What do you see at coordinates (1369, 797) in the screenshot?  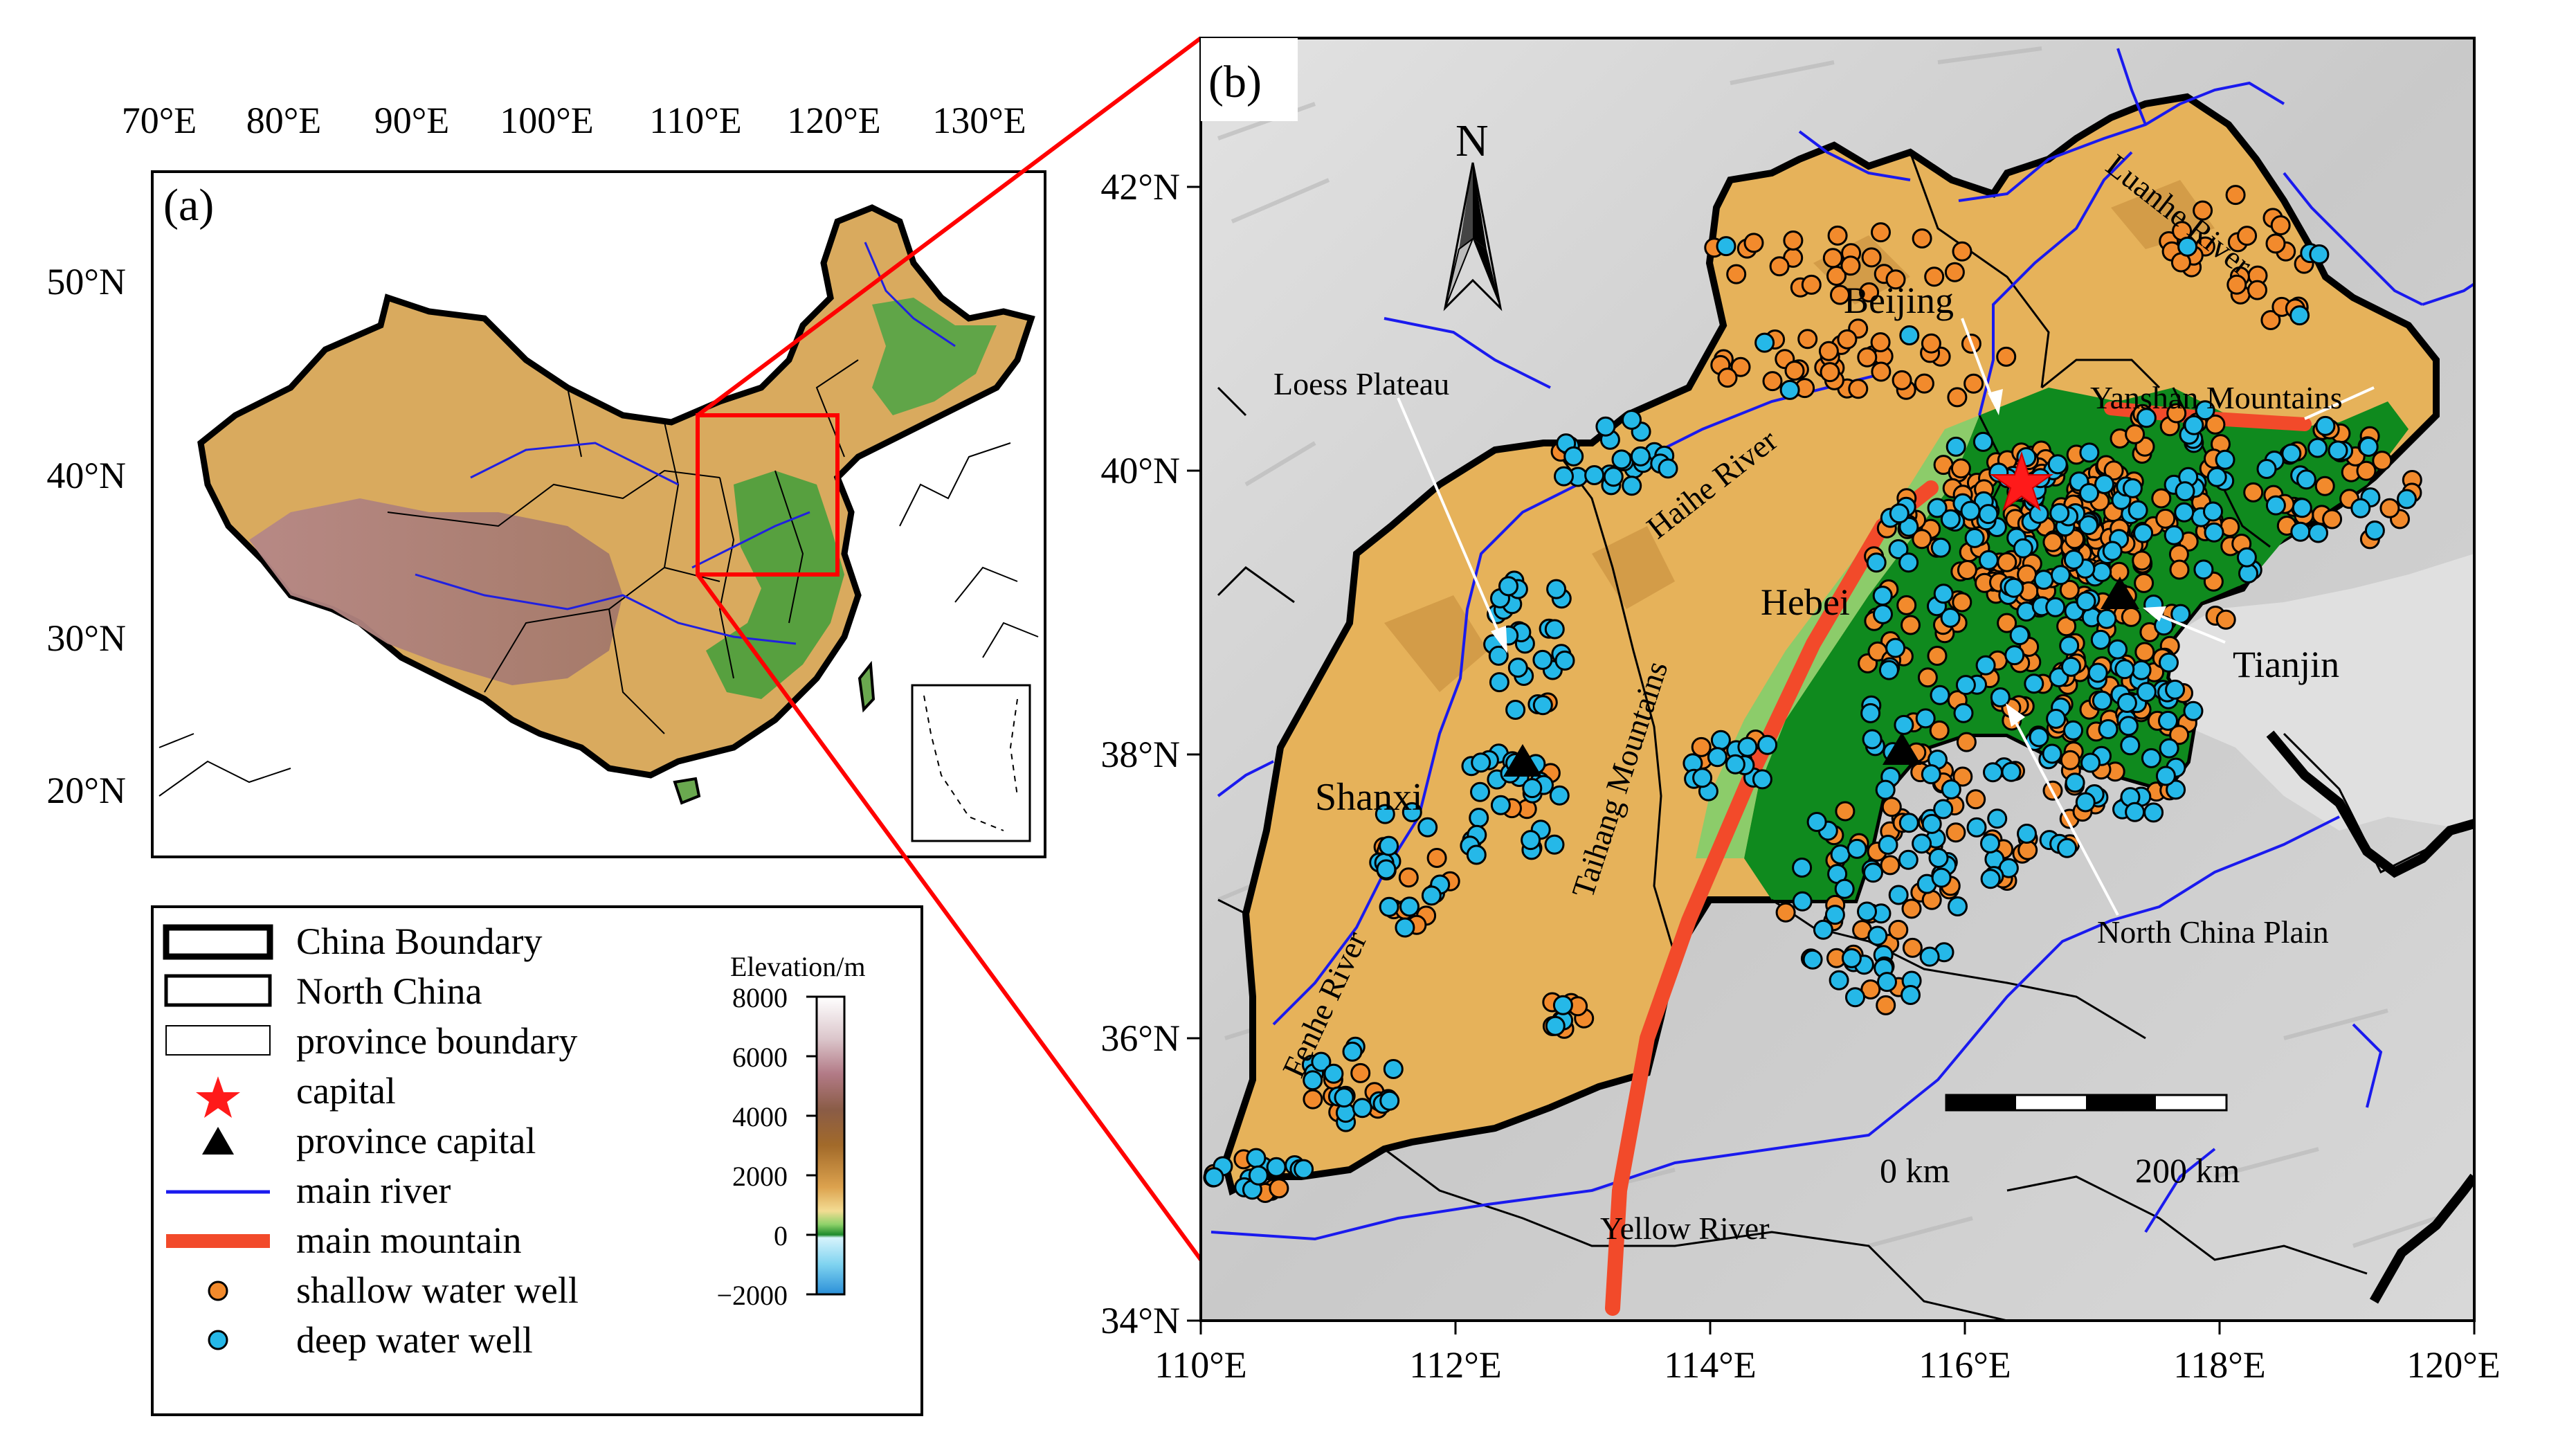 I see `label-shanxi: Shanxi` at bounding box center [1369, 797].